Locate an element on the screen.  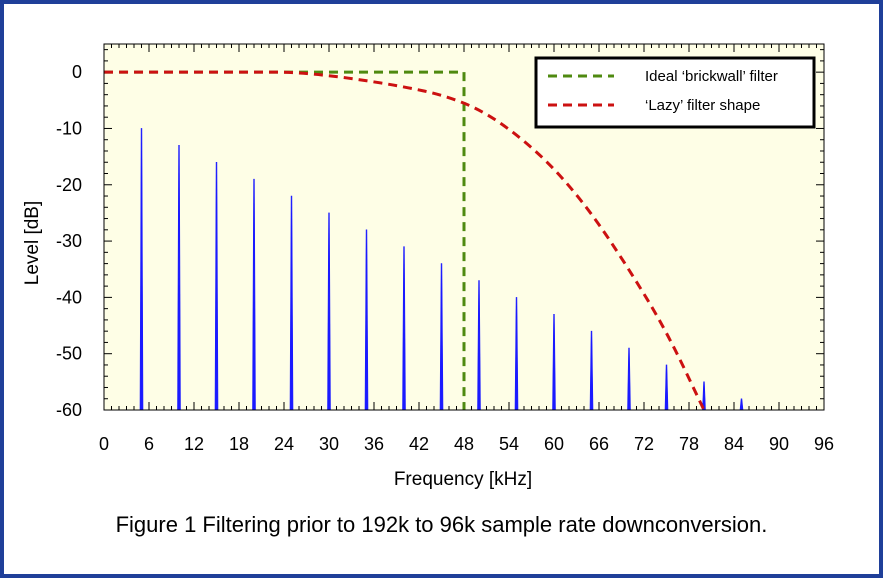
x-tick-label: 48 is located at coordinates (464, 444).